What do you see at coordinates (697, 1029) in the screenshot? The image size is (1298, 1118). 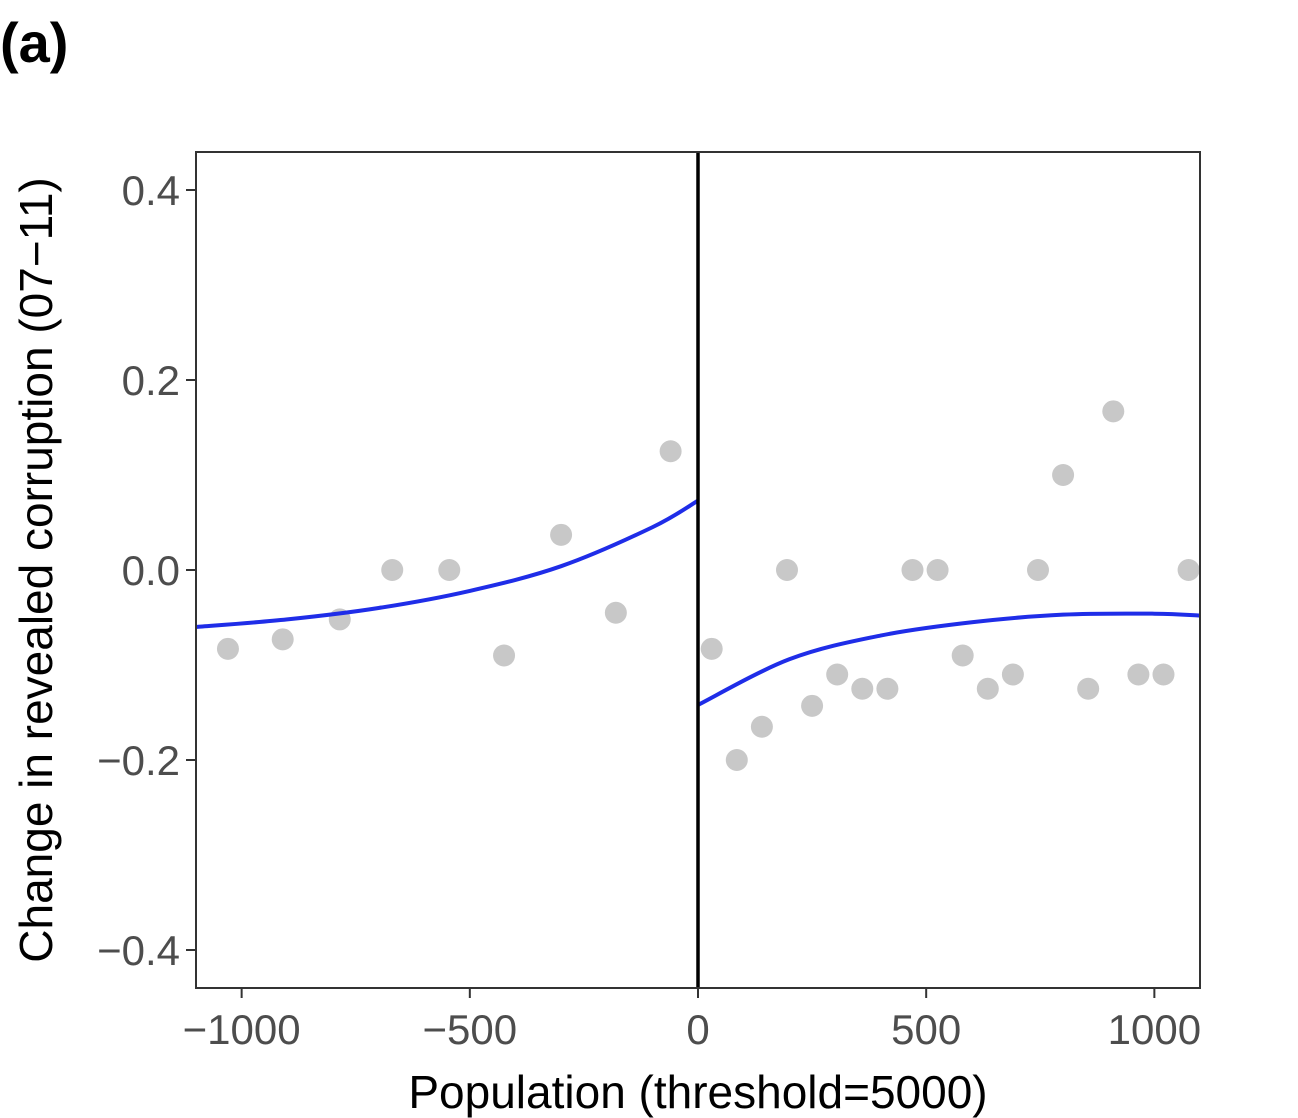 I see `x-tick-label-2: 0` at bounding box center [697, 1029].